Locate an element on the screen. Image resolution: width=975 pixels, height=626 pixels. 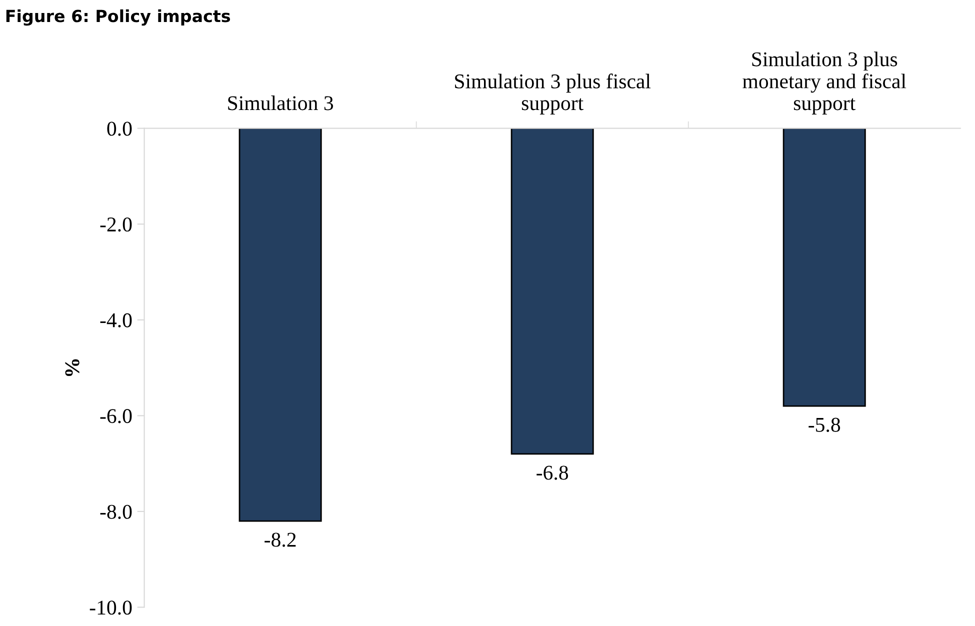
y-tick-label: -4.0 is located at coordinates (116, 320).